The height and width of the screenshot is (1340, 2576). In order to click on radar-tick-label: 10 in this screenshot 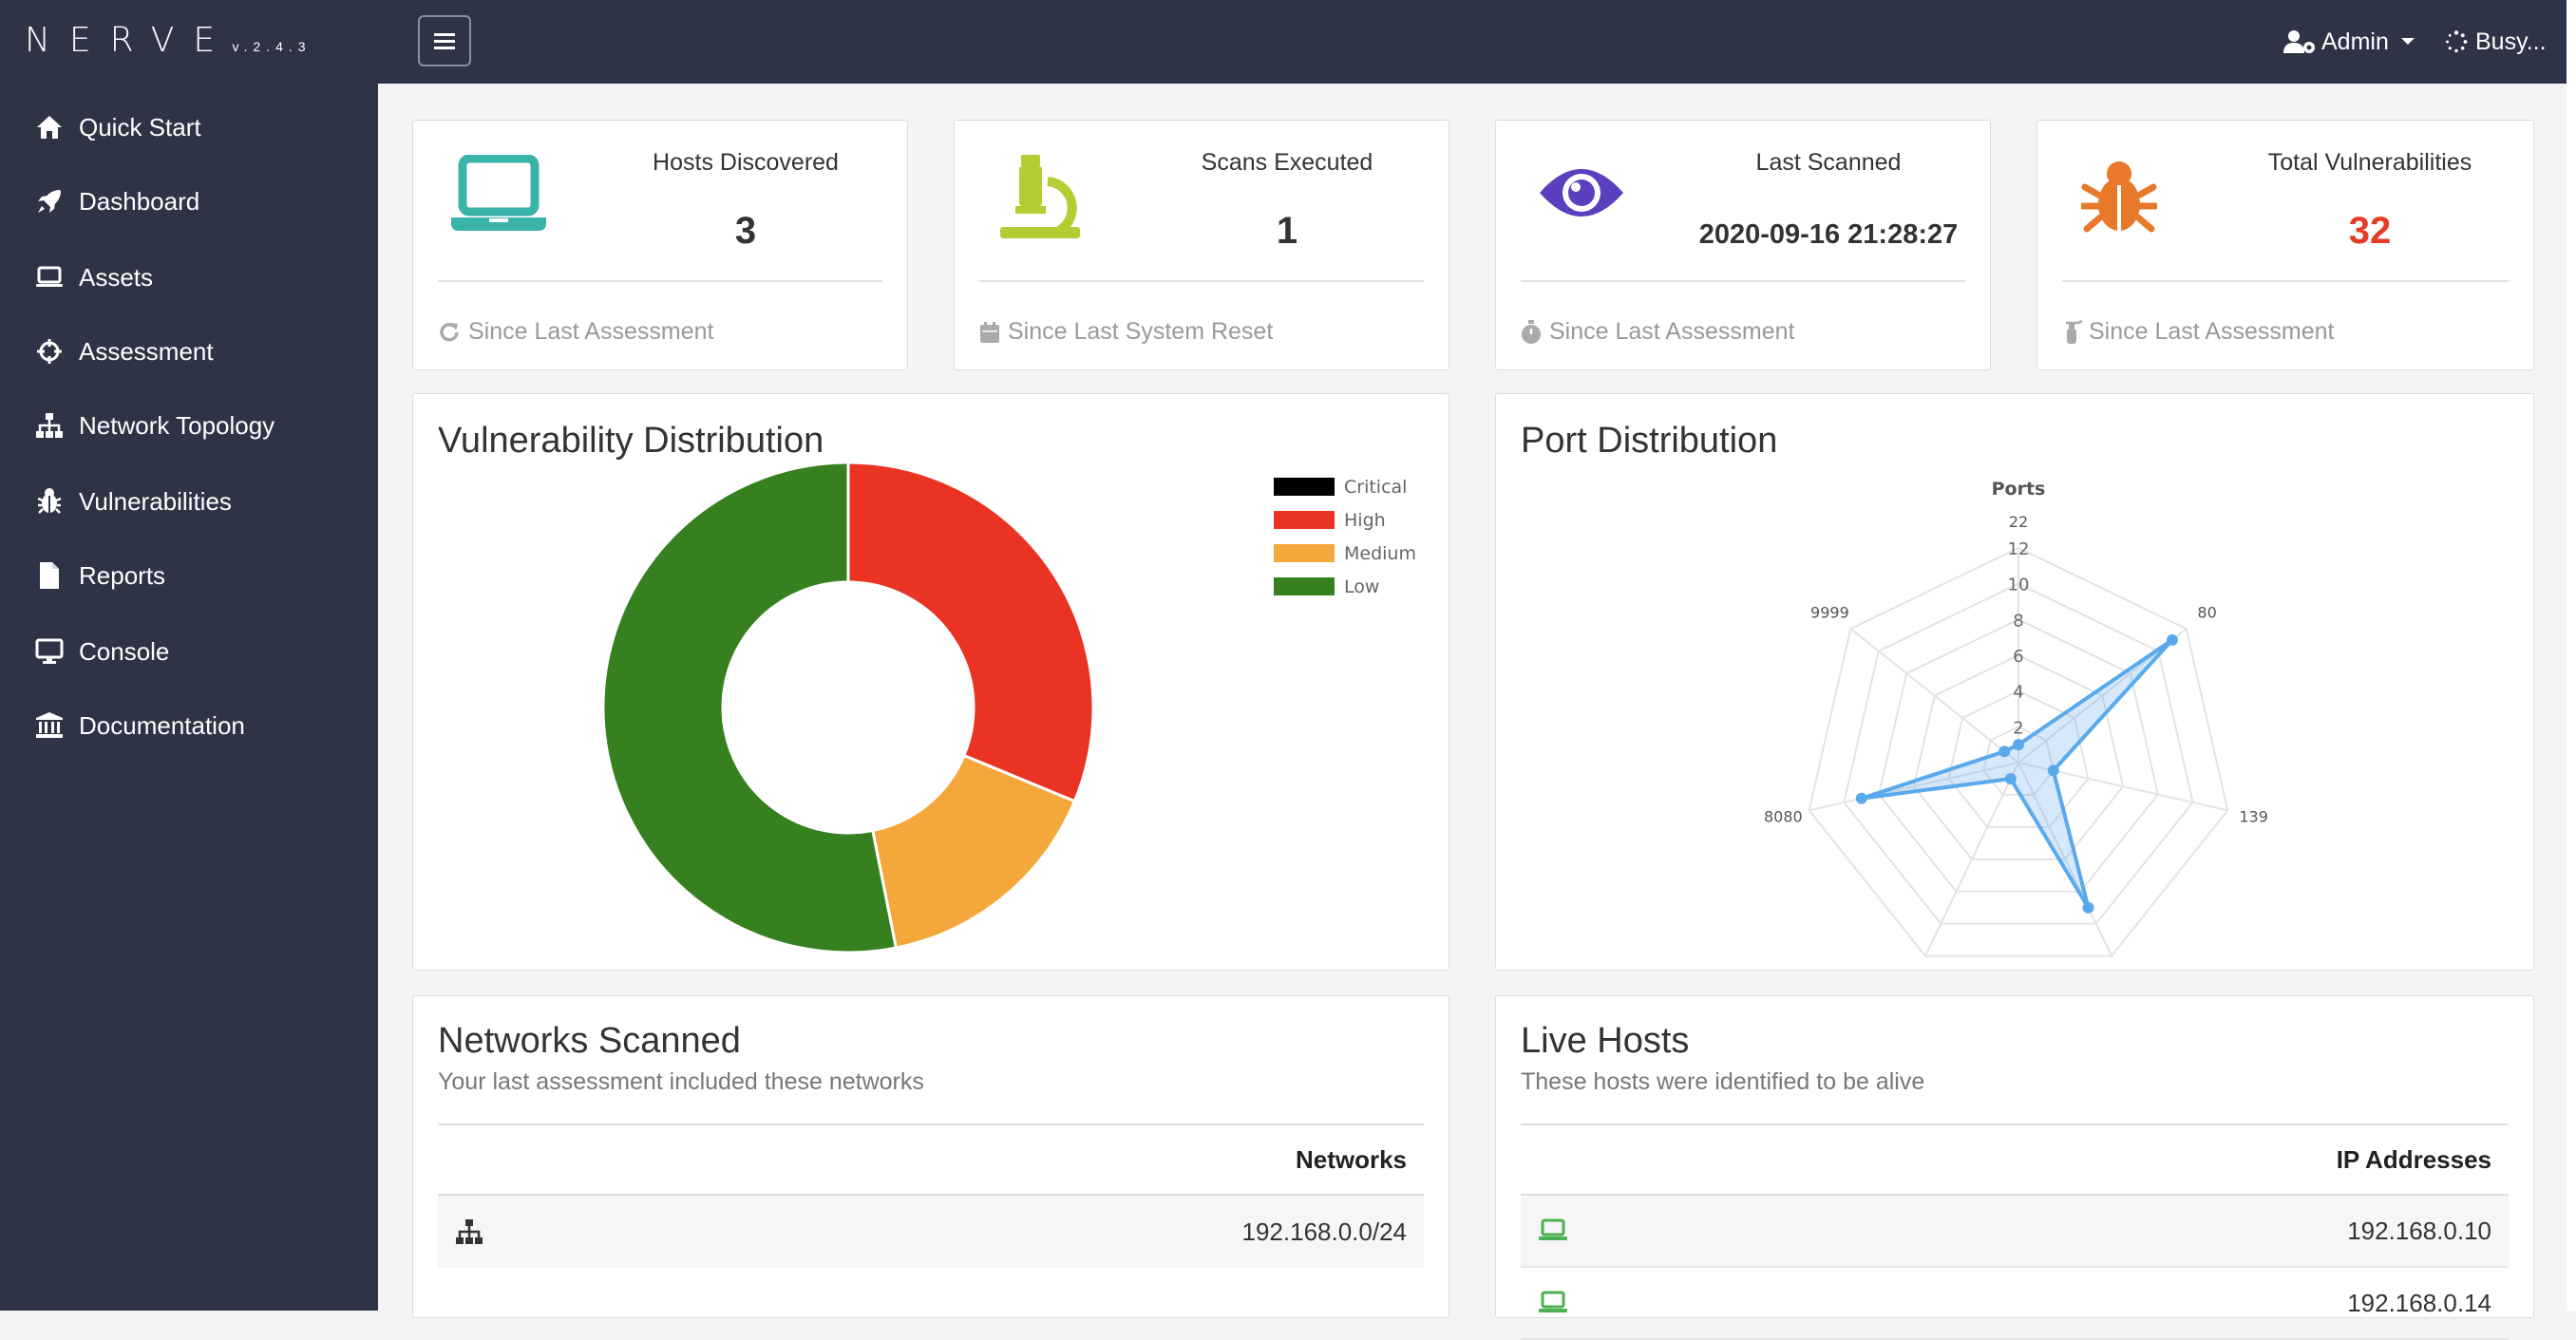, I will do `click(2019, 585)`.